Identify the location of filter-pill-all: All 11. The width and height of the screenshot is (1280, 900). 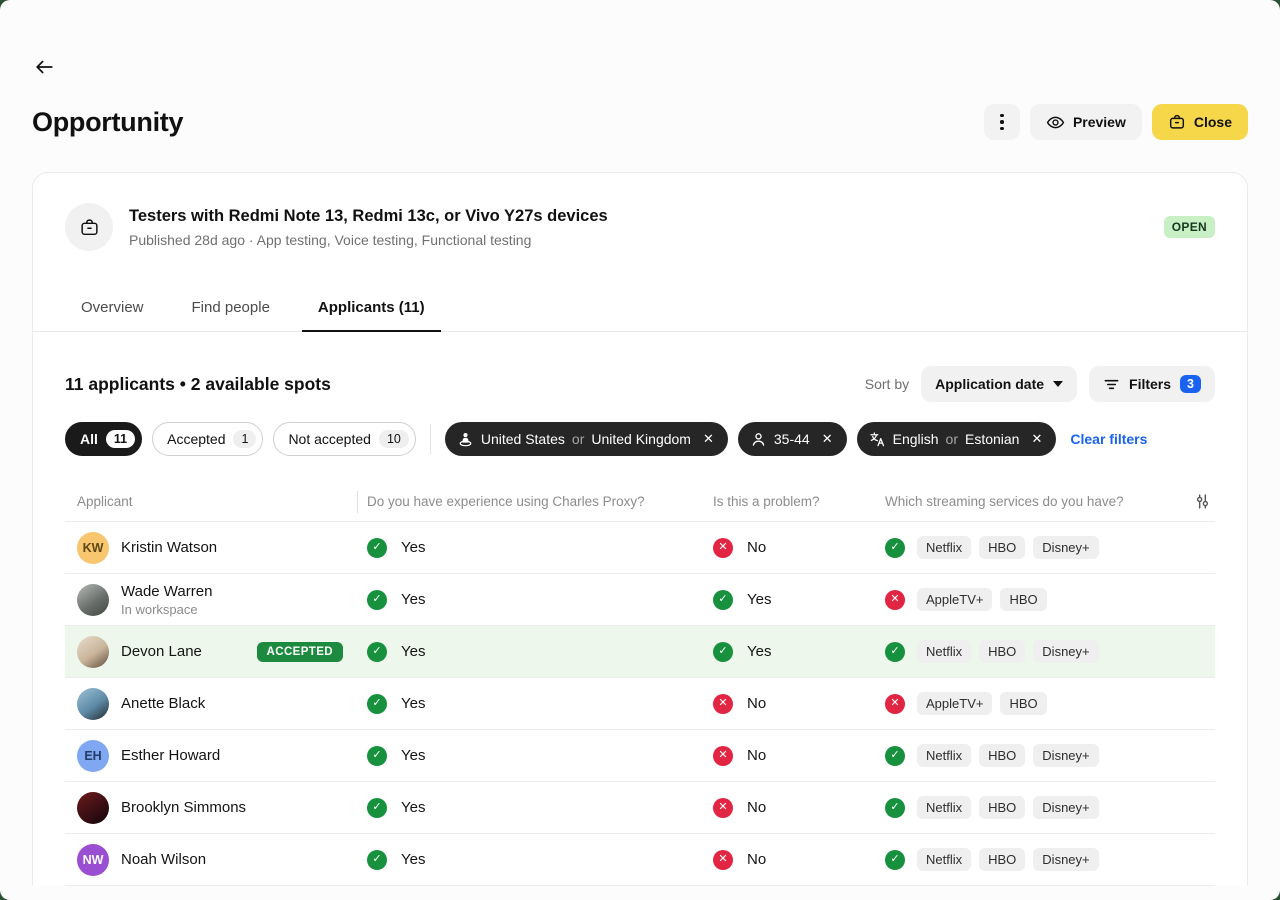
(104, 439).